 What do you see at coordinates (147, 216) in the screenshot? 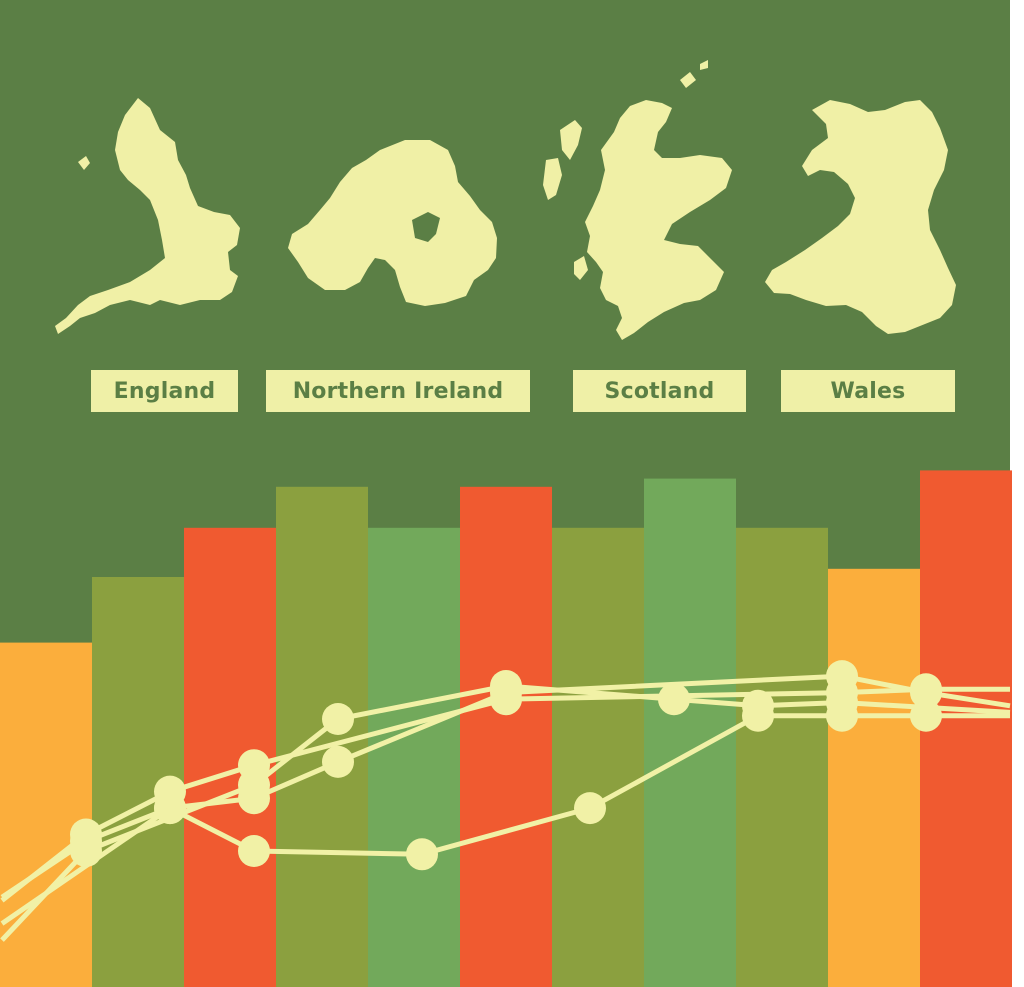
I see `england-map-icon` at bounding box center [147, 216].